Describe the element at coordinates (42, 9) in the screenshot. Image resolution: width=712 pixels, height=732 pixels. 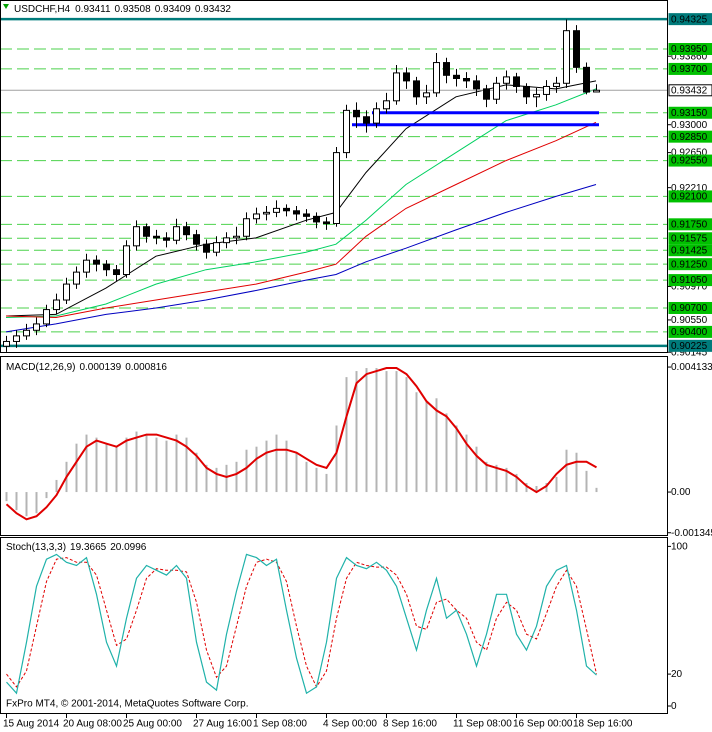
I see `symbol: USDCHF,H4` at that location.